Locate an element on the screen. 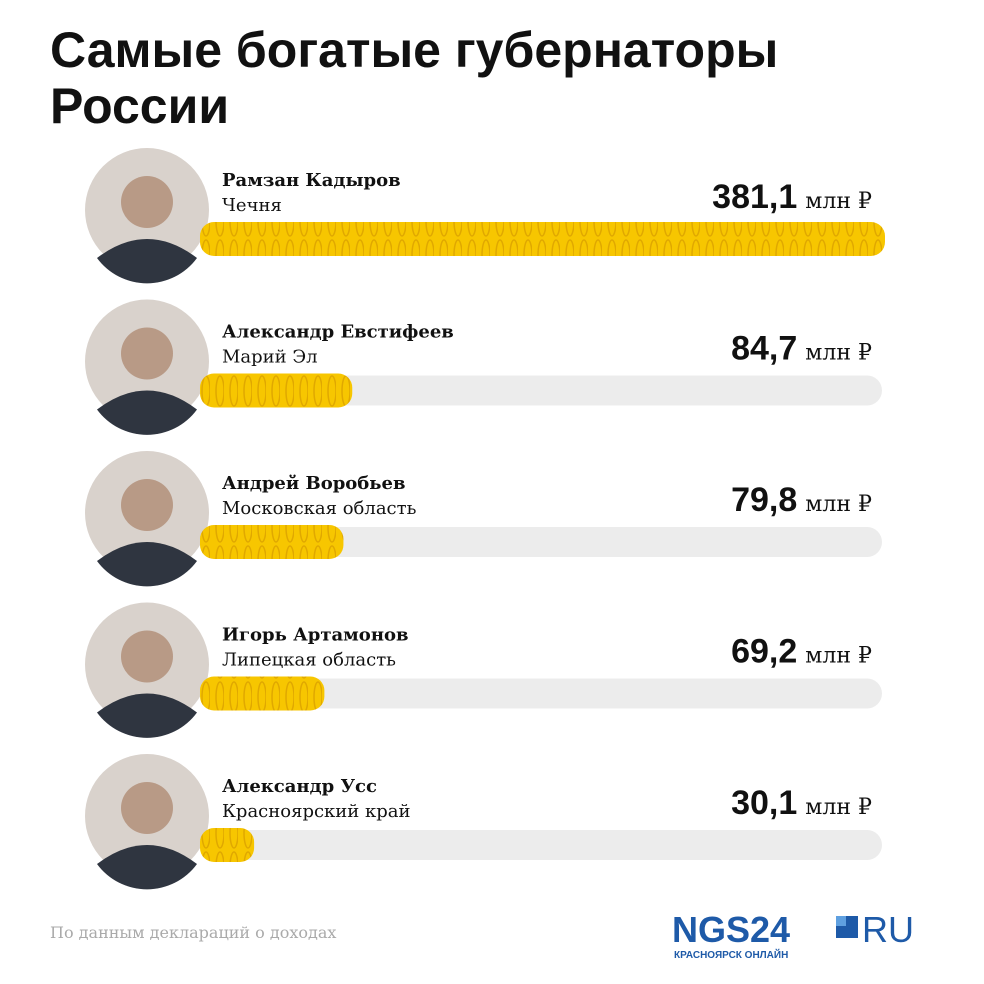  region: Липецкая область is located at coordinates (309, 660).